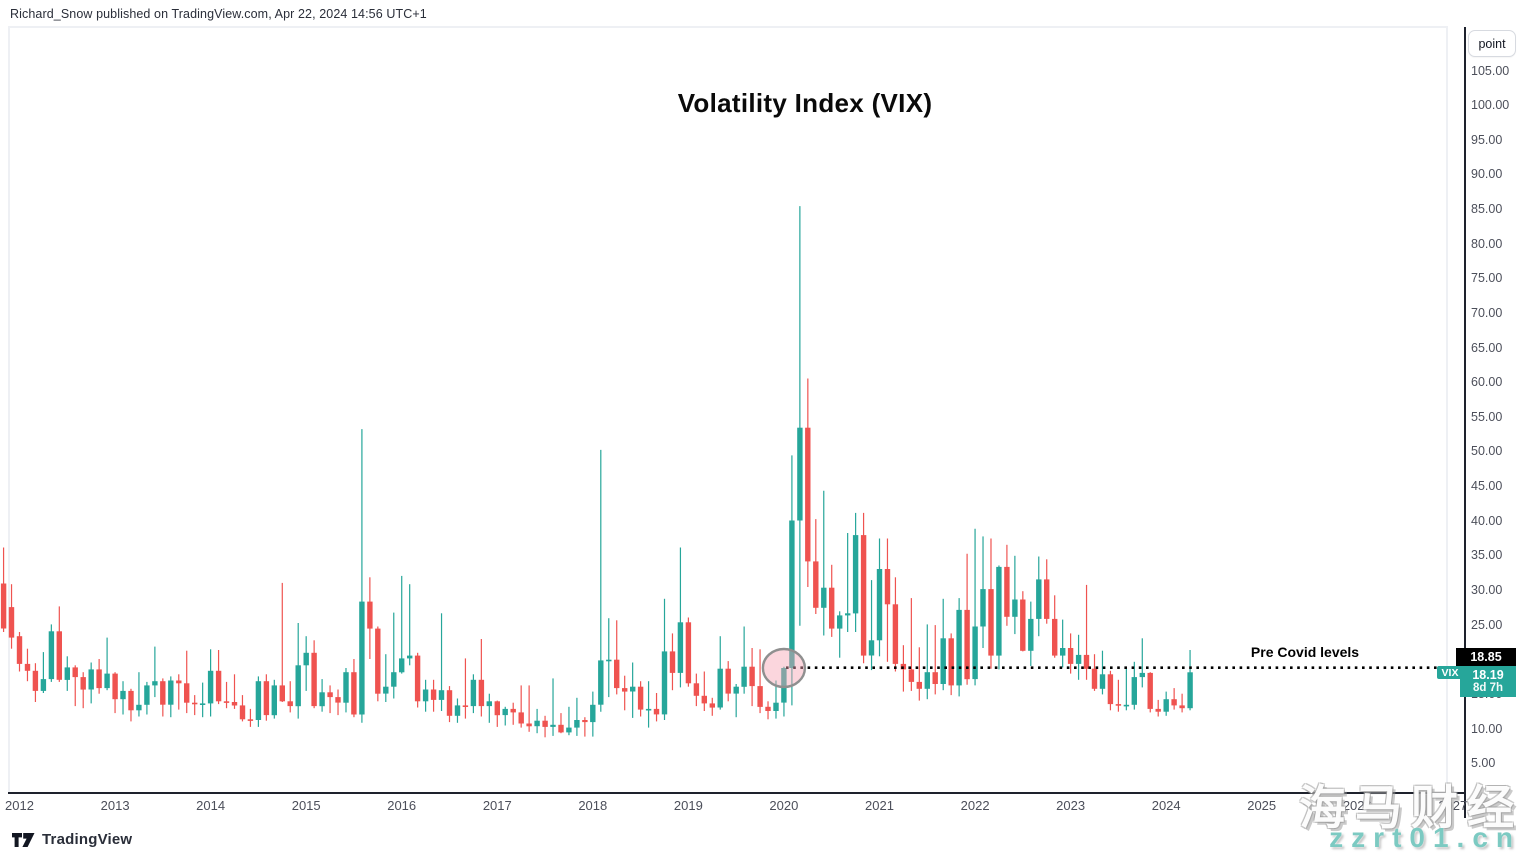 The height and width of the screenshot is (857, 1529). I want to click on price-tick-label: 35.00, so click(1487, 555).